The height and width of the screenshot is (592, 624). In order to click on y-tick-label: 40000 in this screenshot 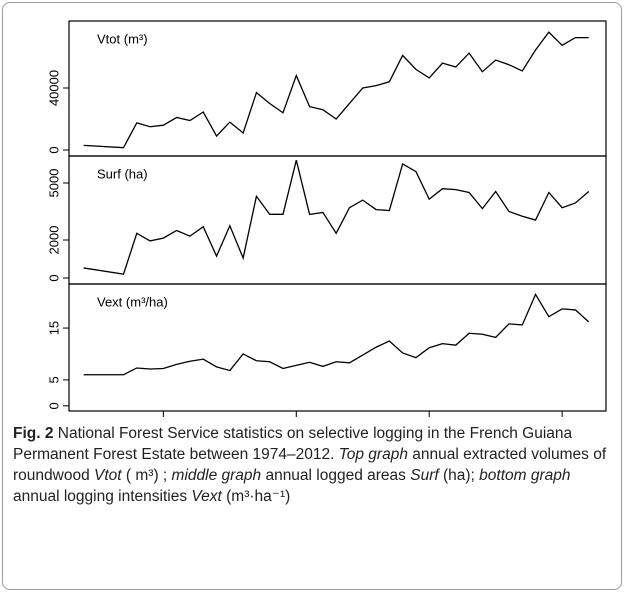, I will do `click(53, 88)`.